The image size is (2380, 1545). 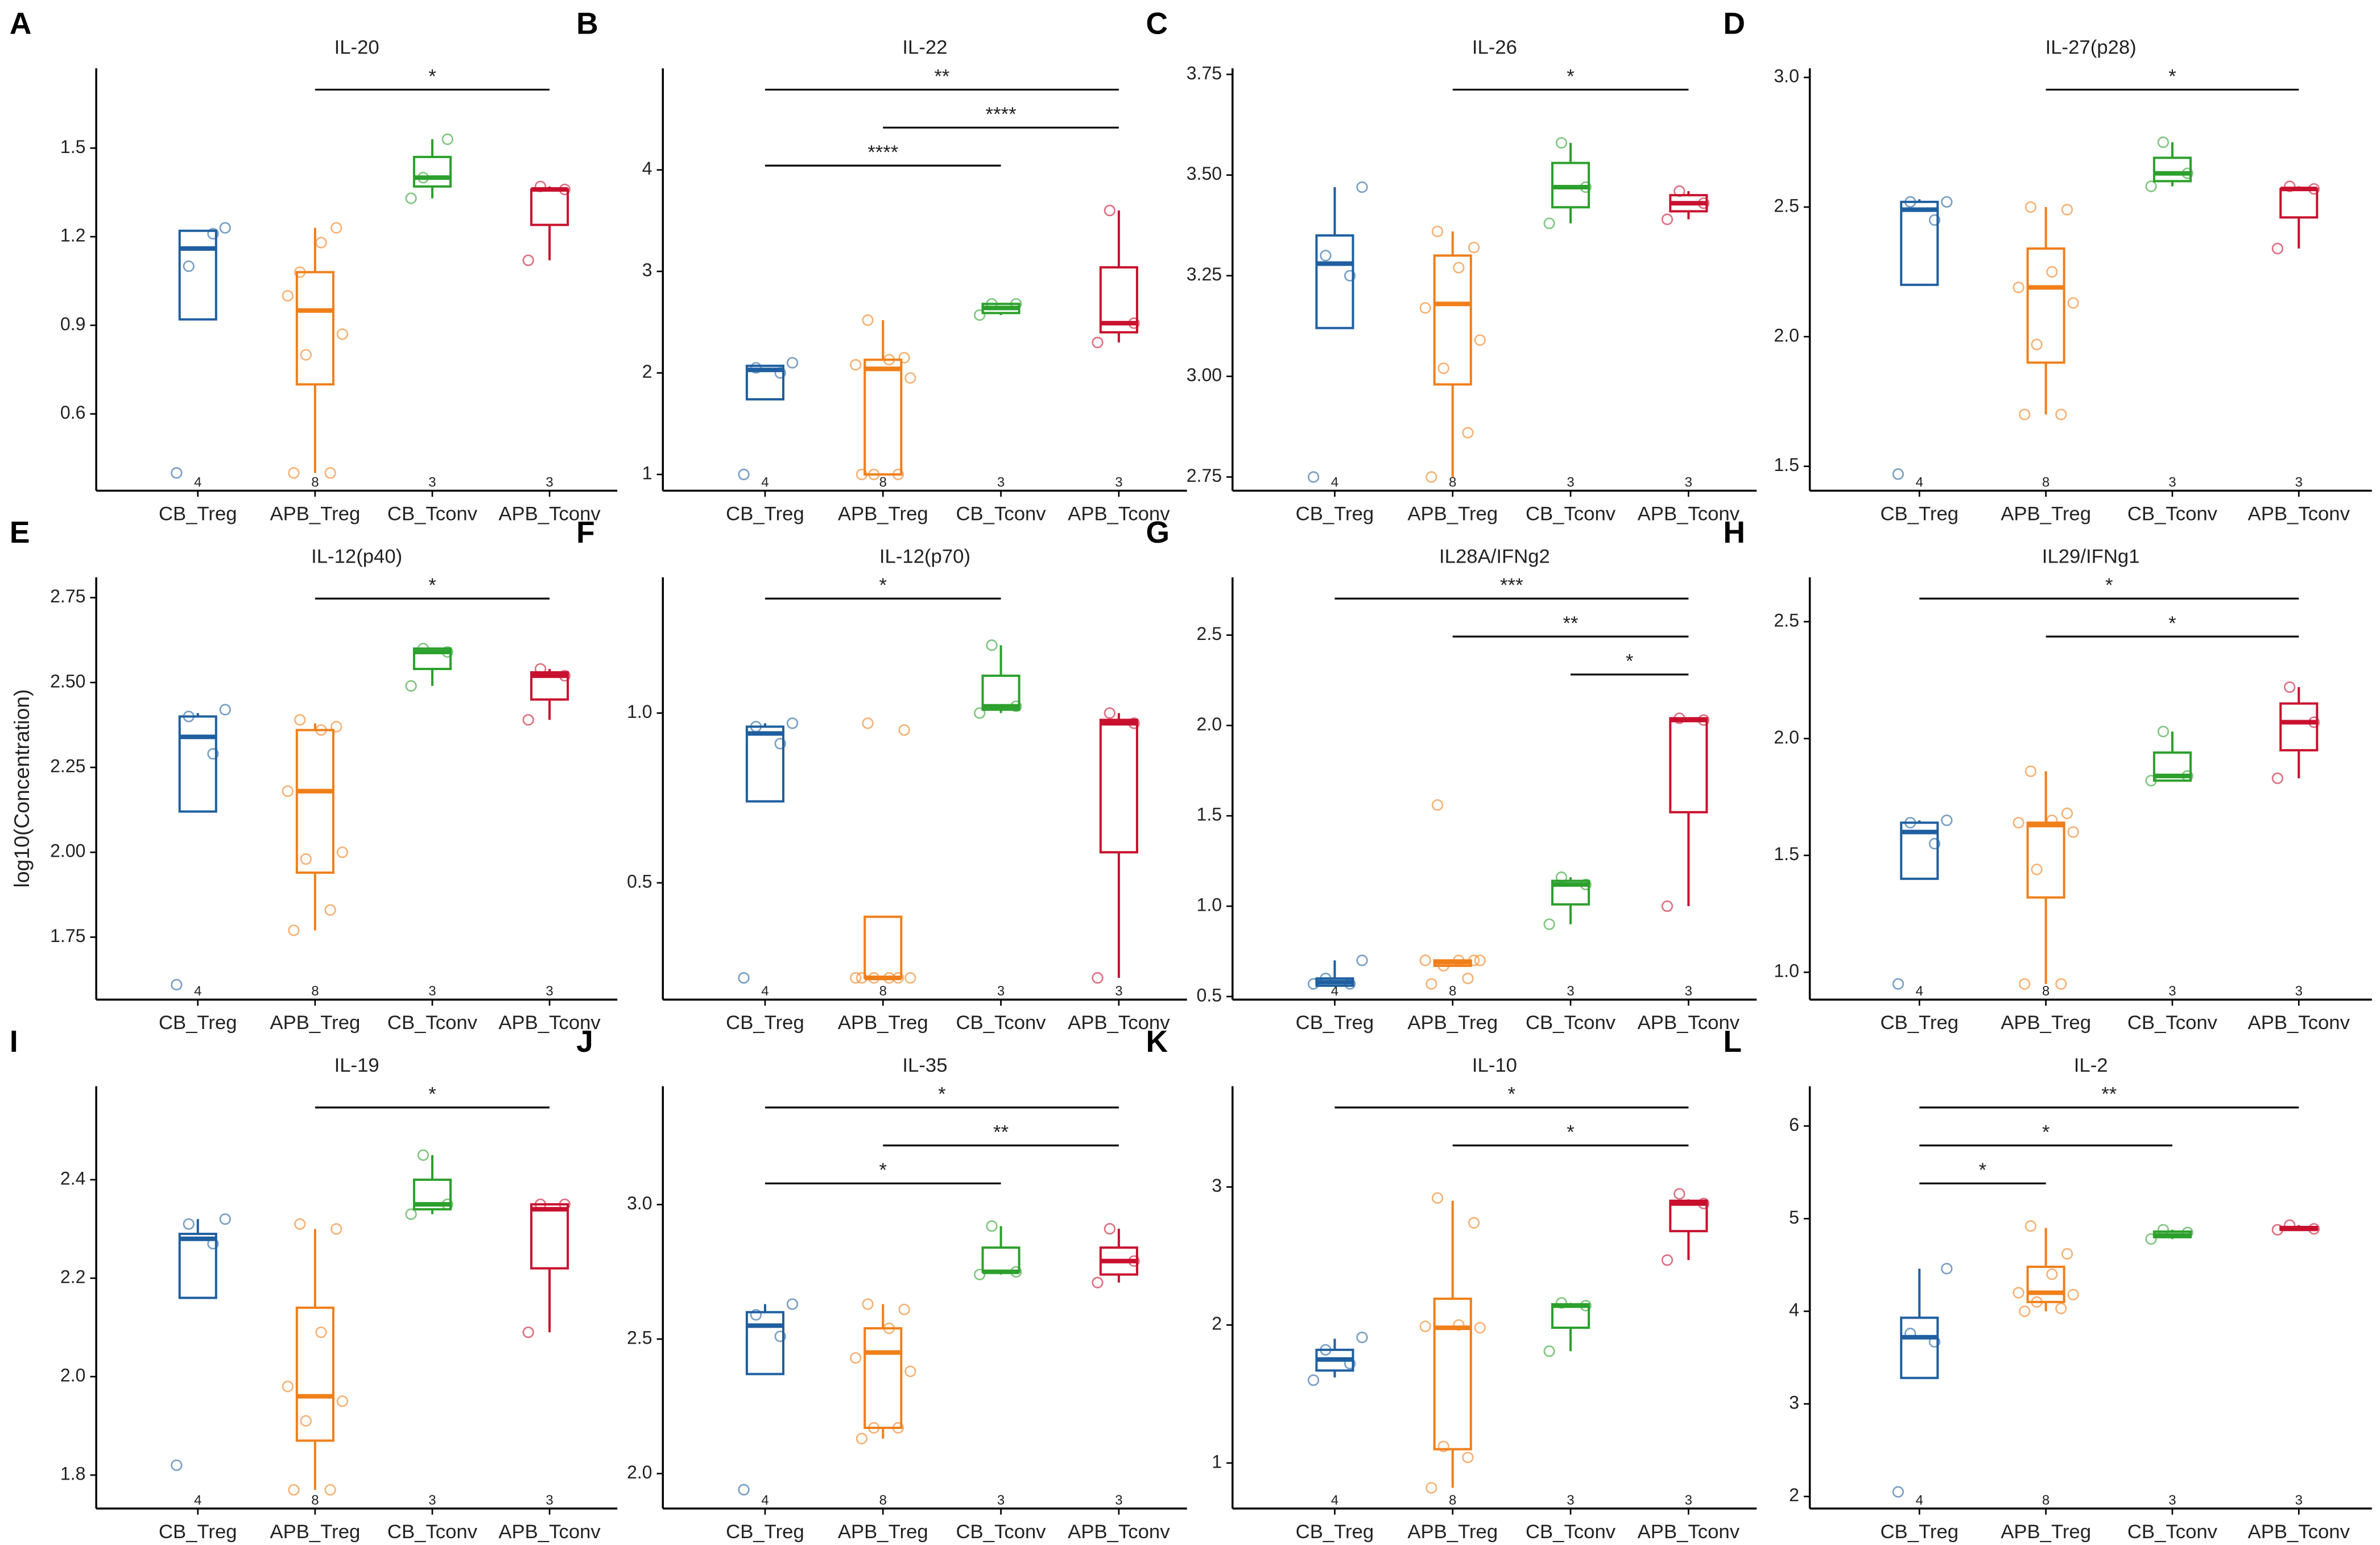 I want to click on significance-label: ****, so click(x=1001, y=114).